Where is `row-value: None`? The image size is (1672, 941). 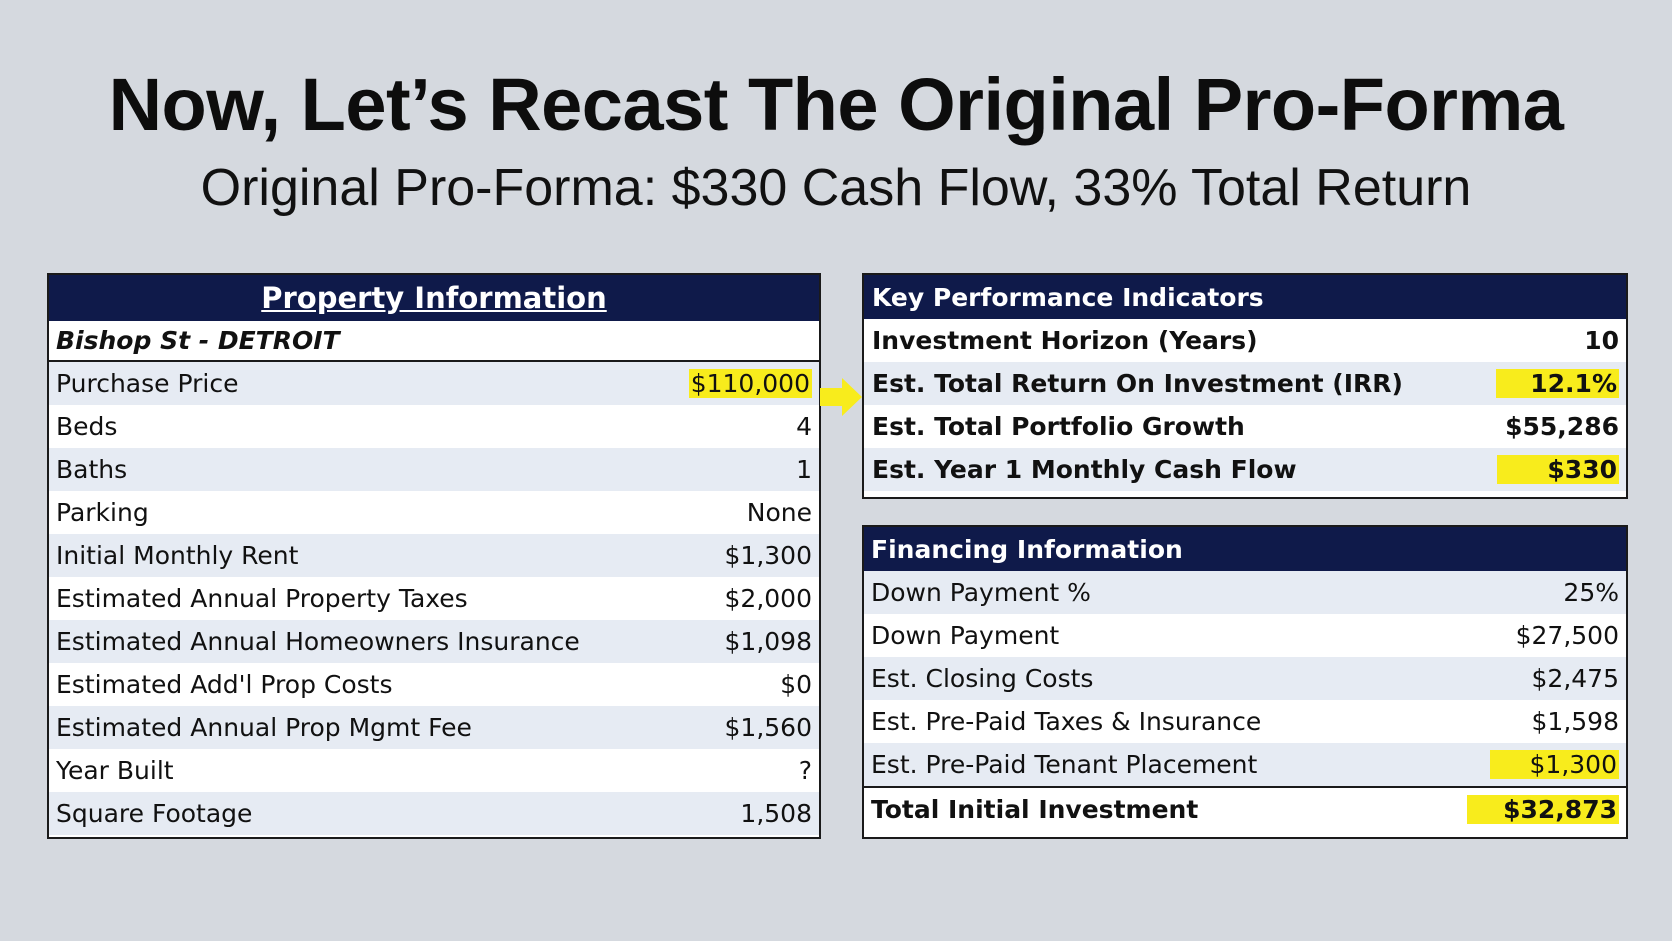 row-value: None is located at coordinates (779, 512).